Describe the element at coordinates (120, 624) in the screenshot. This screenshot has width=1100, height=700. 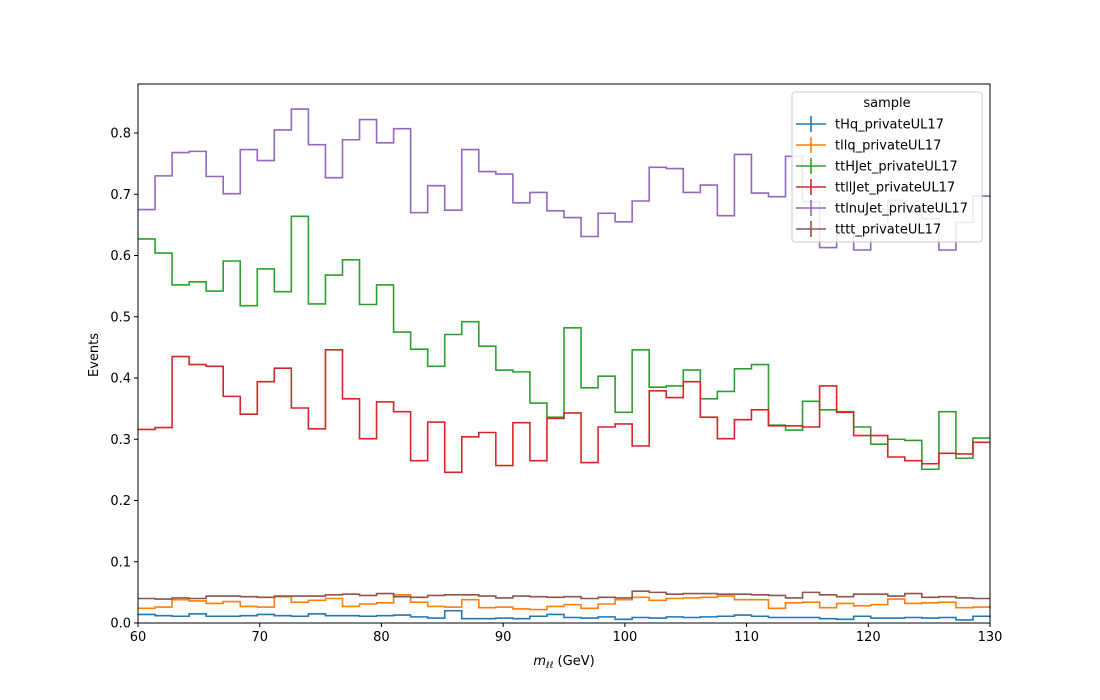
I see `y-tick-label: 0.0` at that location.